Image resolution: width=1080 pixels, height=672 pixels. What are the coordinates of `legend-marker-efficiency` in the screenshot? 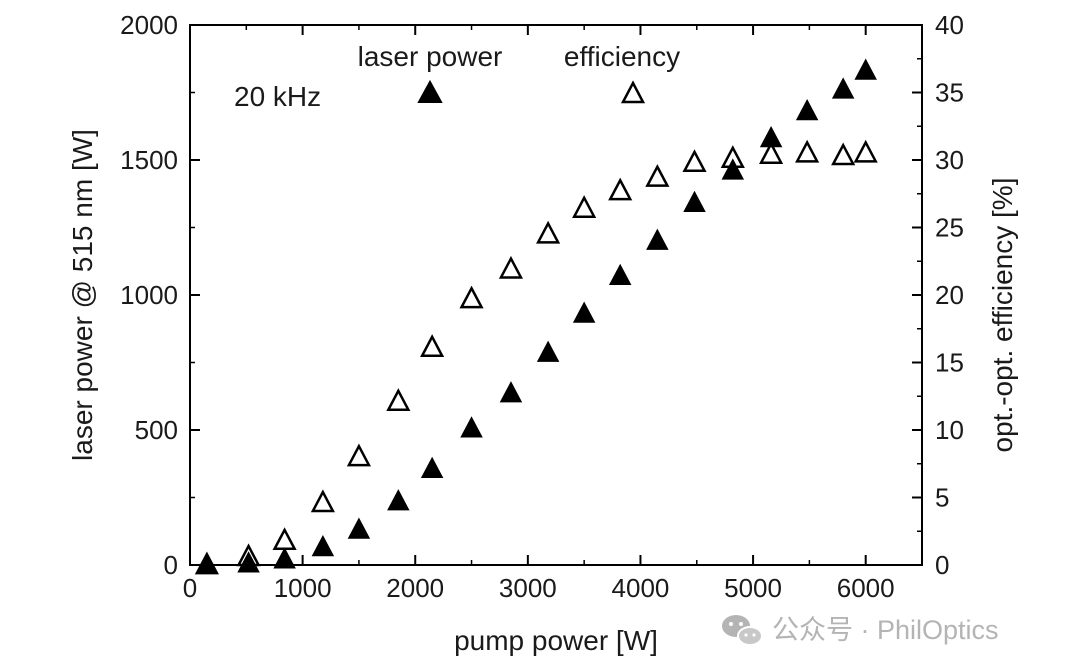 It's located at (633, 92).